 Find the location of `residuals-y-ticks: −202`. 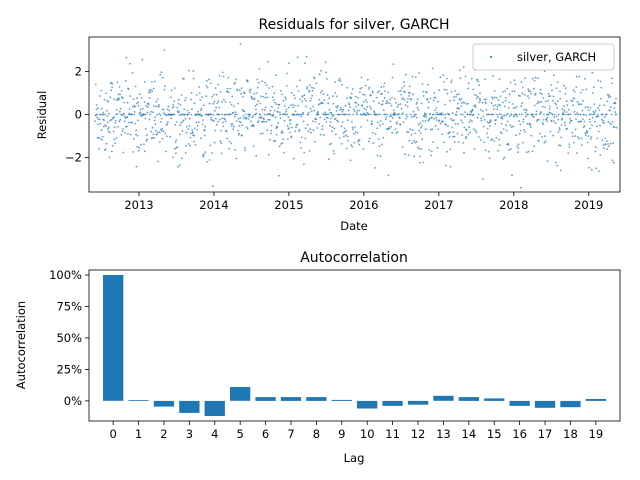

residuals-y-ticks: −202 is located at coordinates (77, 114).